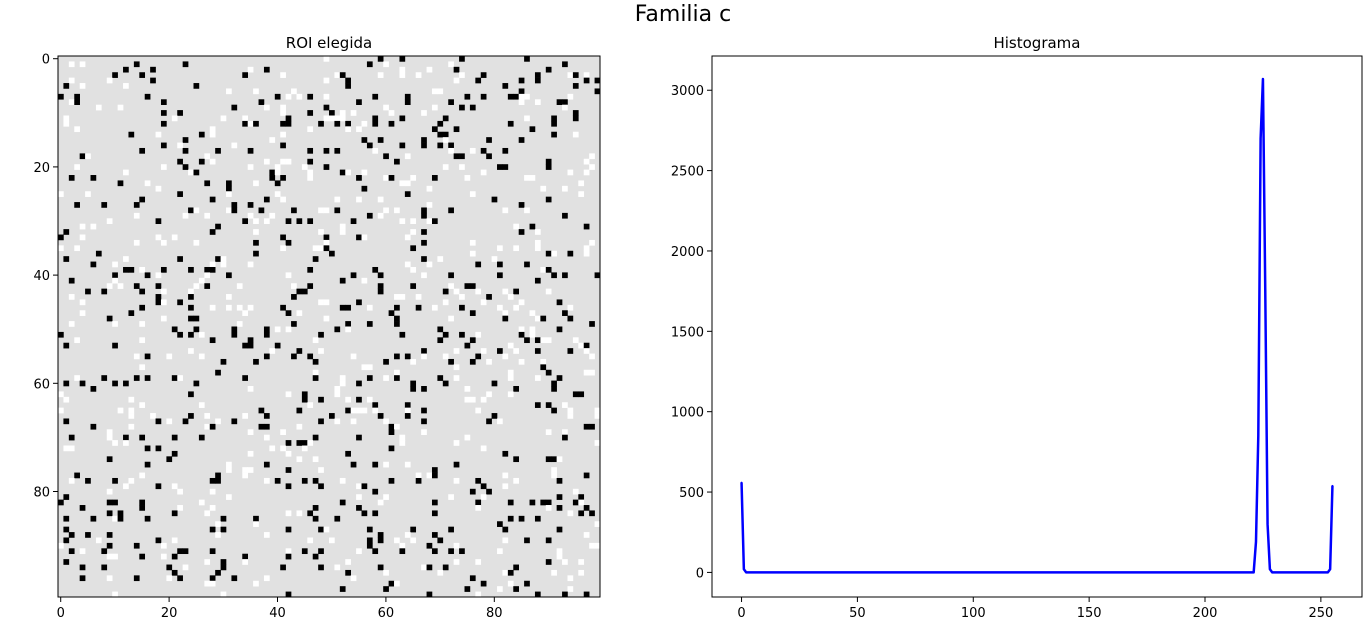  I want to click on histogram-y-tick-label: 2000, so click(687, 252).